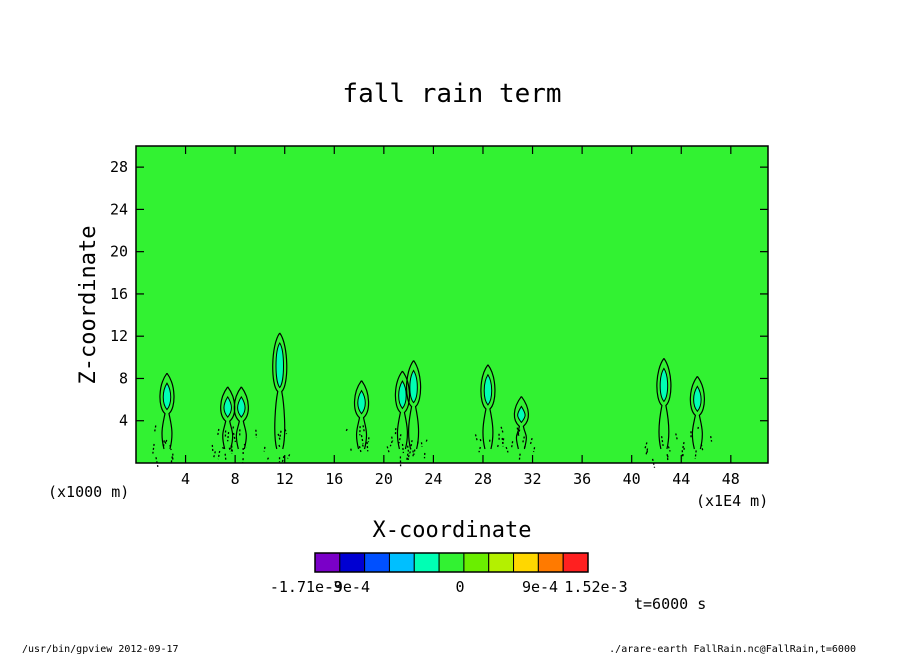 This screenshot has height=654, width=904. I want to click on x-tick-label: 20, so click(384, 479).